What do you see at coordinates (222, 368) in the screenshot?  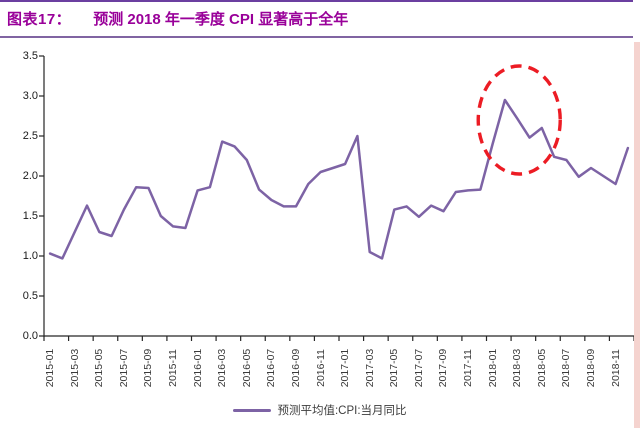 I see `x-tick-label: 2016-03` at bounding box center [222, 368].